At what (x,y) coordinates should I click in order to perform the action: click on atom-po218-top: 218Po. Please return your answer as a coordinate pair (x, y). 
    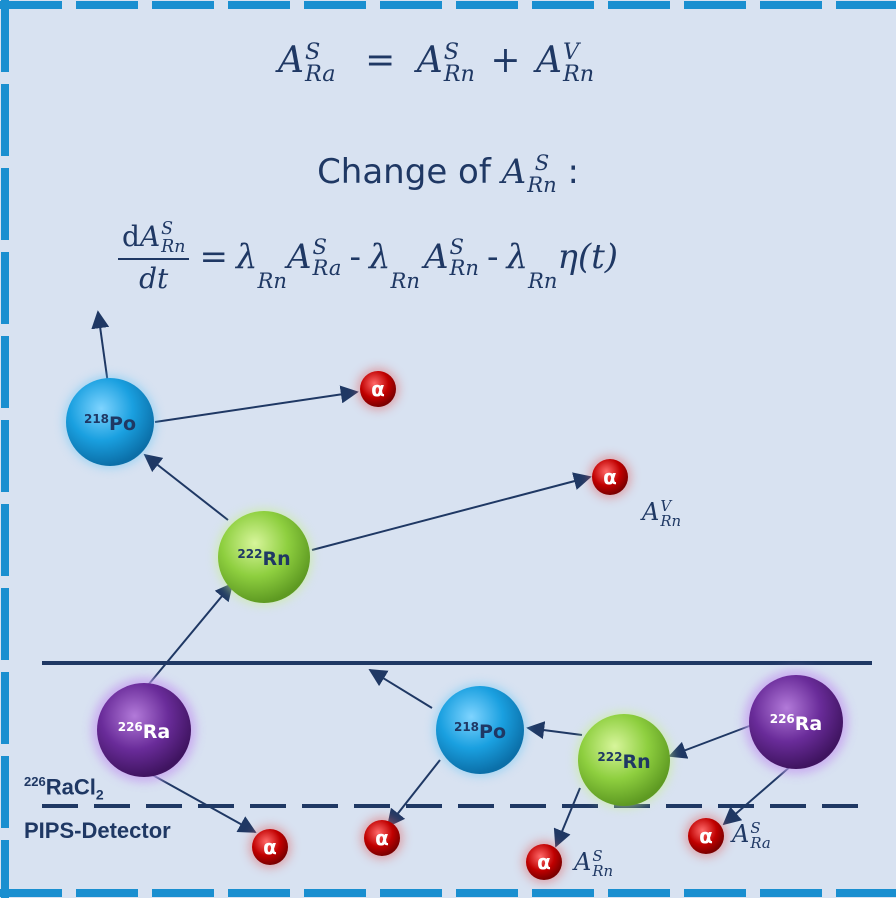
    Looking at the image, I should click on (110, 422).